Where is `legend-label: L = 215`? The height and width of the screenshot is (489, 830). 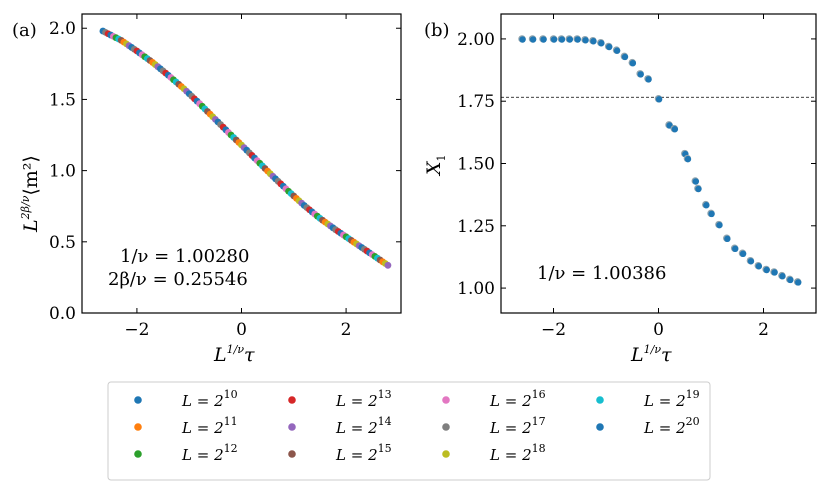 legend-label: L = 215 is located at coordinates (363, 453).